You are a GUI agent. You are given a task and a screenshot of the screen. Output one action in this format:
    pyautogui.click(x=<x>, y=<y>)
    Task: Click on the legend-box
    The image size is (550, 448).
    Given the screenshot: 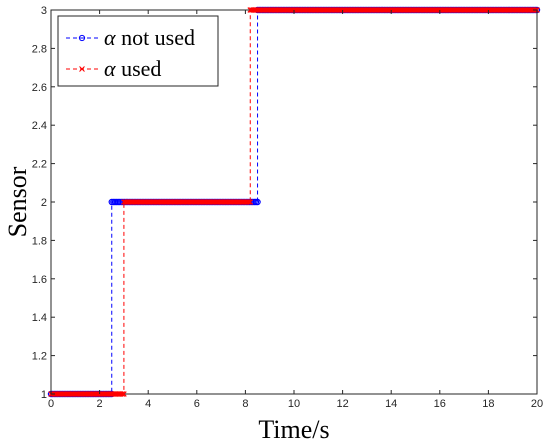 What is the action you would take?
    pyautogui.click(x=138, y=51)
    